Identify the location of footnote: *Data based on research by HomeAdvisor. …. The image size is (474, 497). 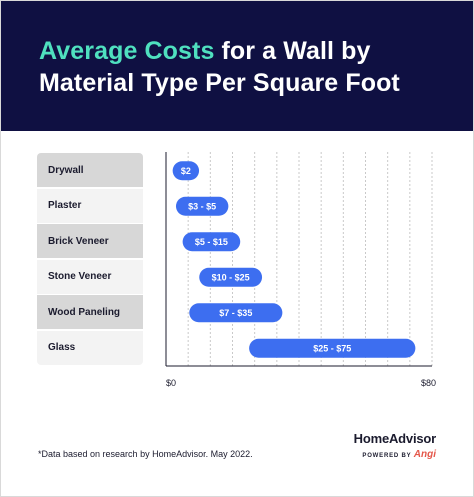
(145, 454).